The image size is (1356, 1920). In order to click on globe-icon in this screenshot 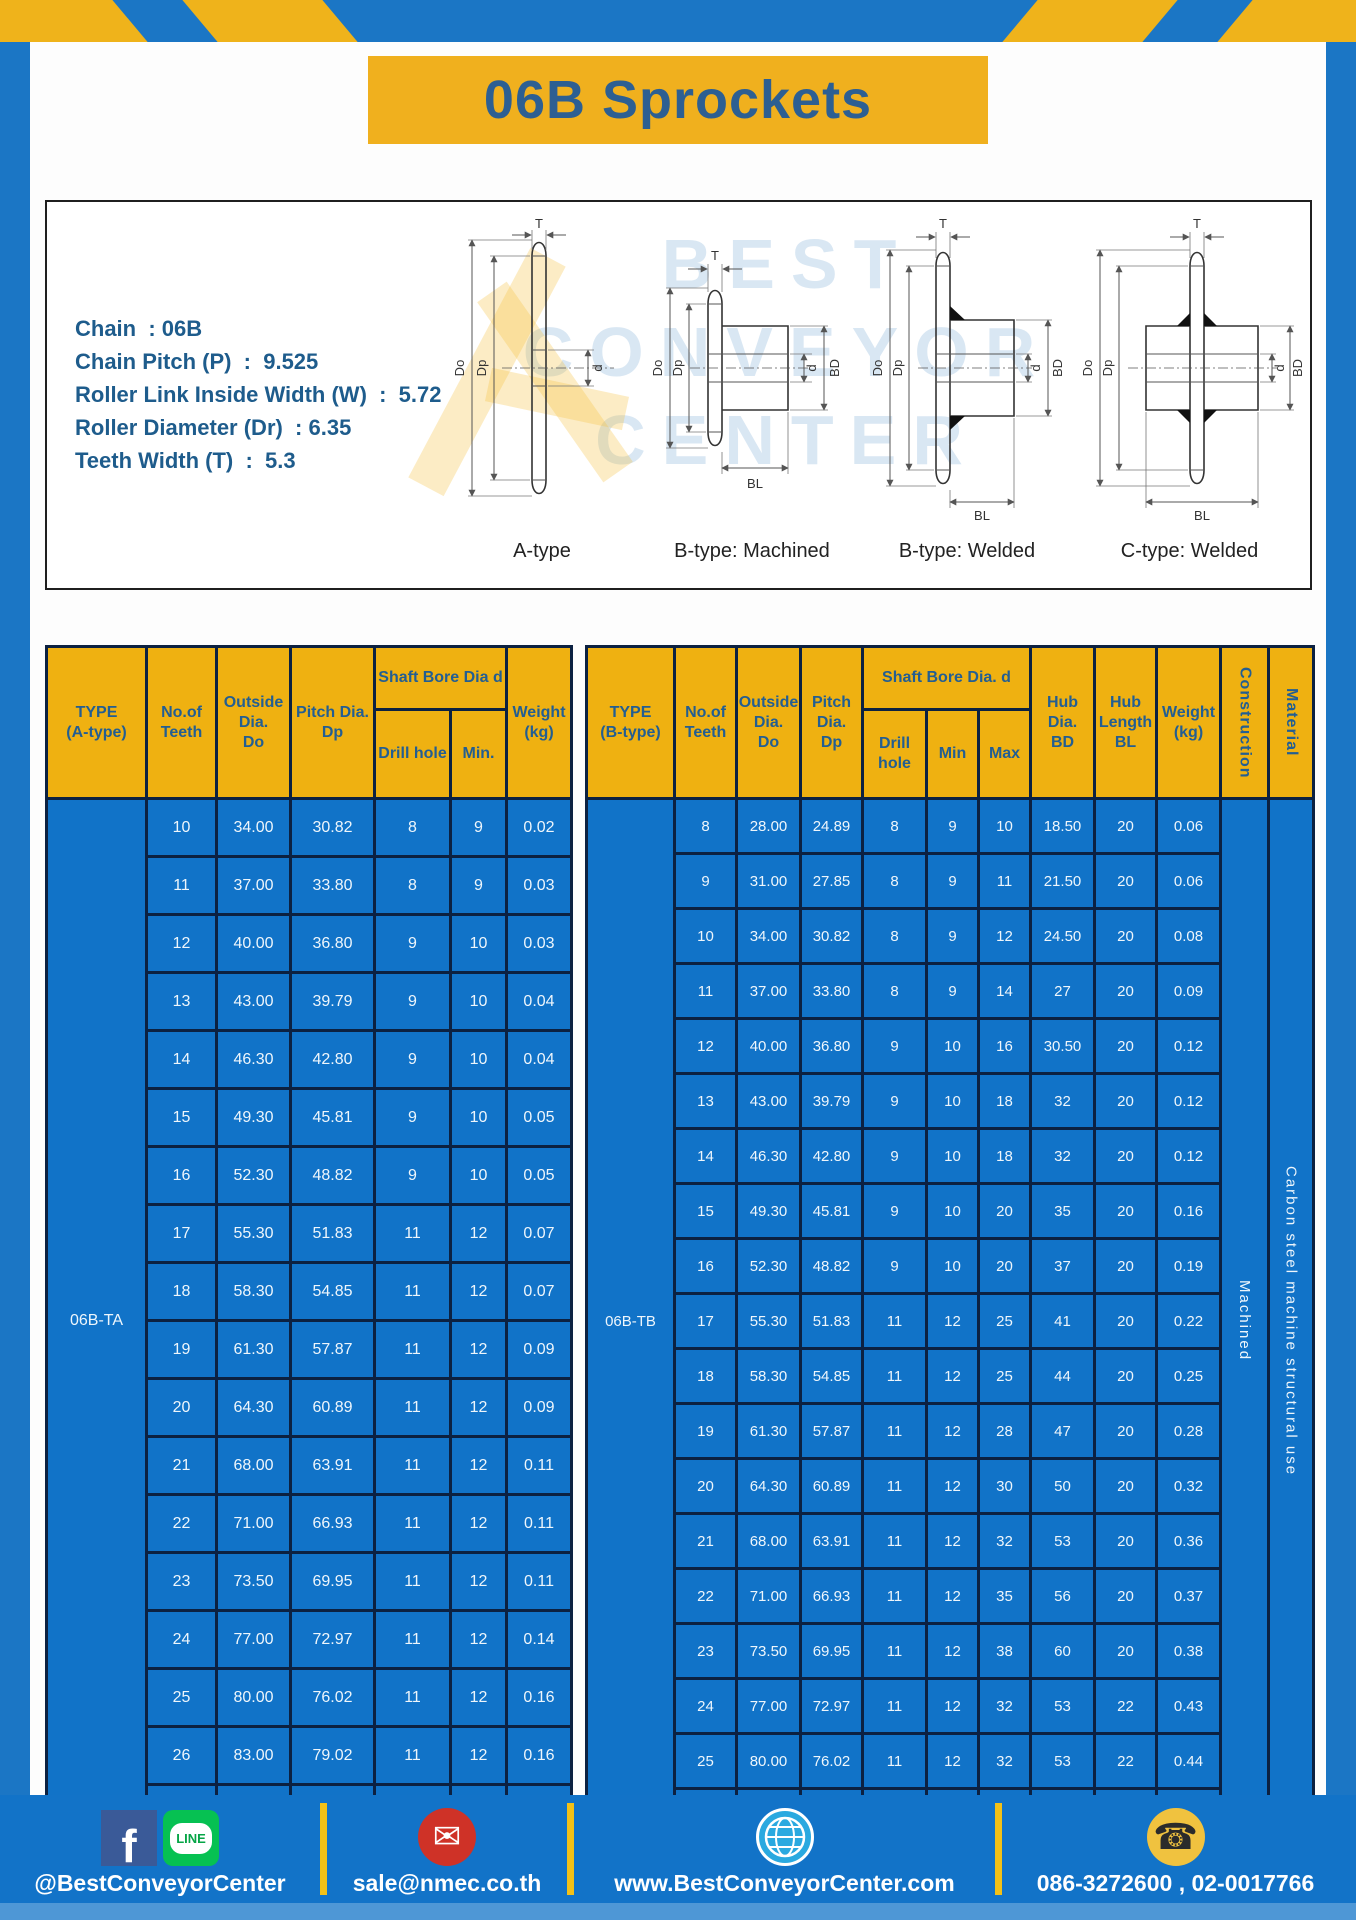, I will do `click(784, 1837)`.